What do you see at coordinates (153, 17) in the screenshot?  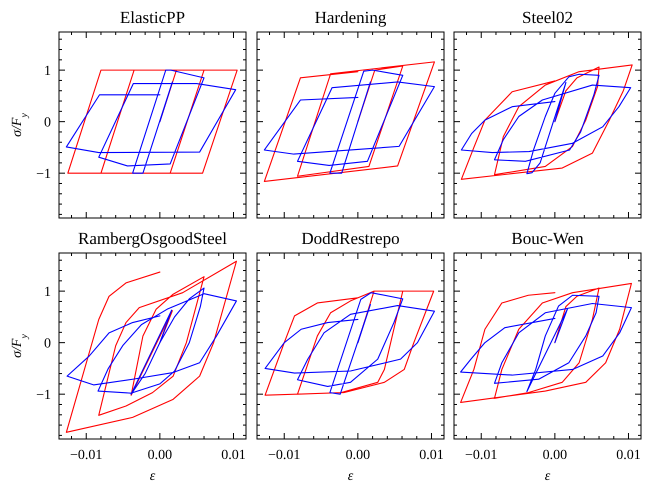 I see `chart-title: ElasticPP` at bounding box center [153, 17].